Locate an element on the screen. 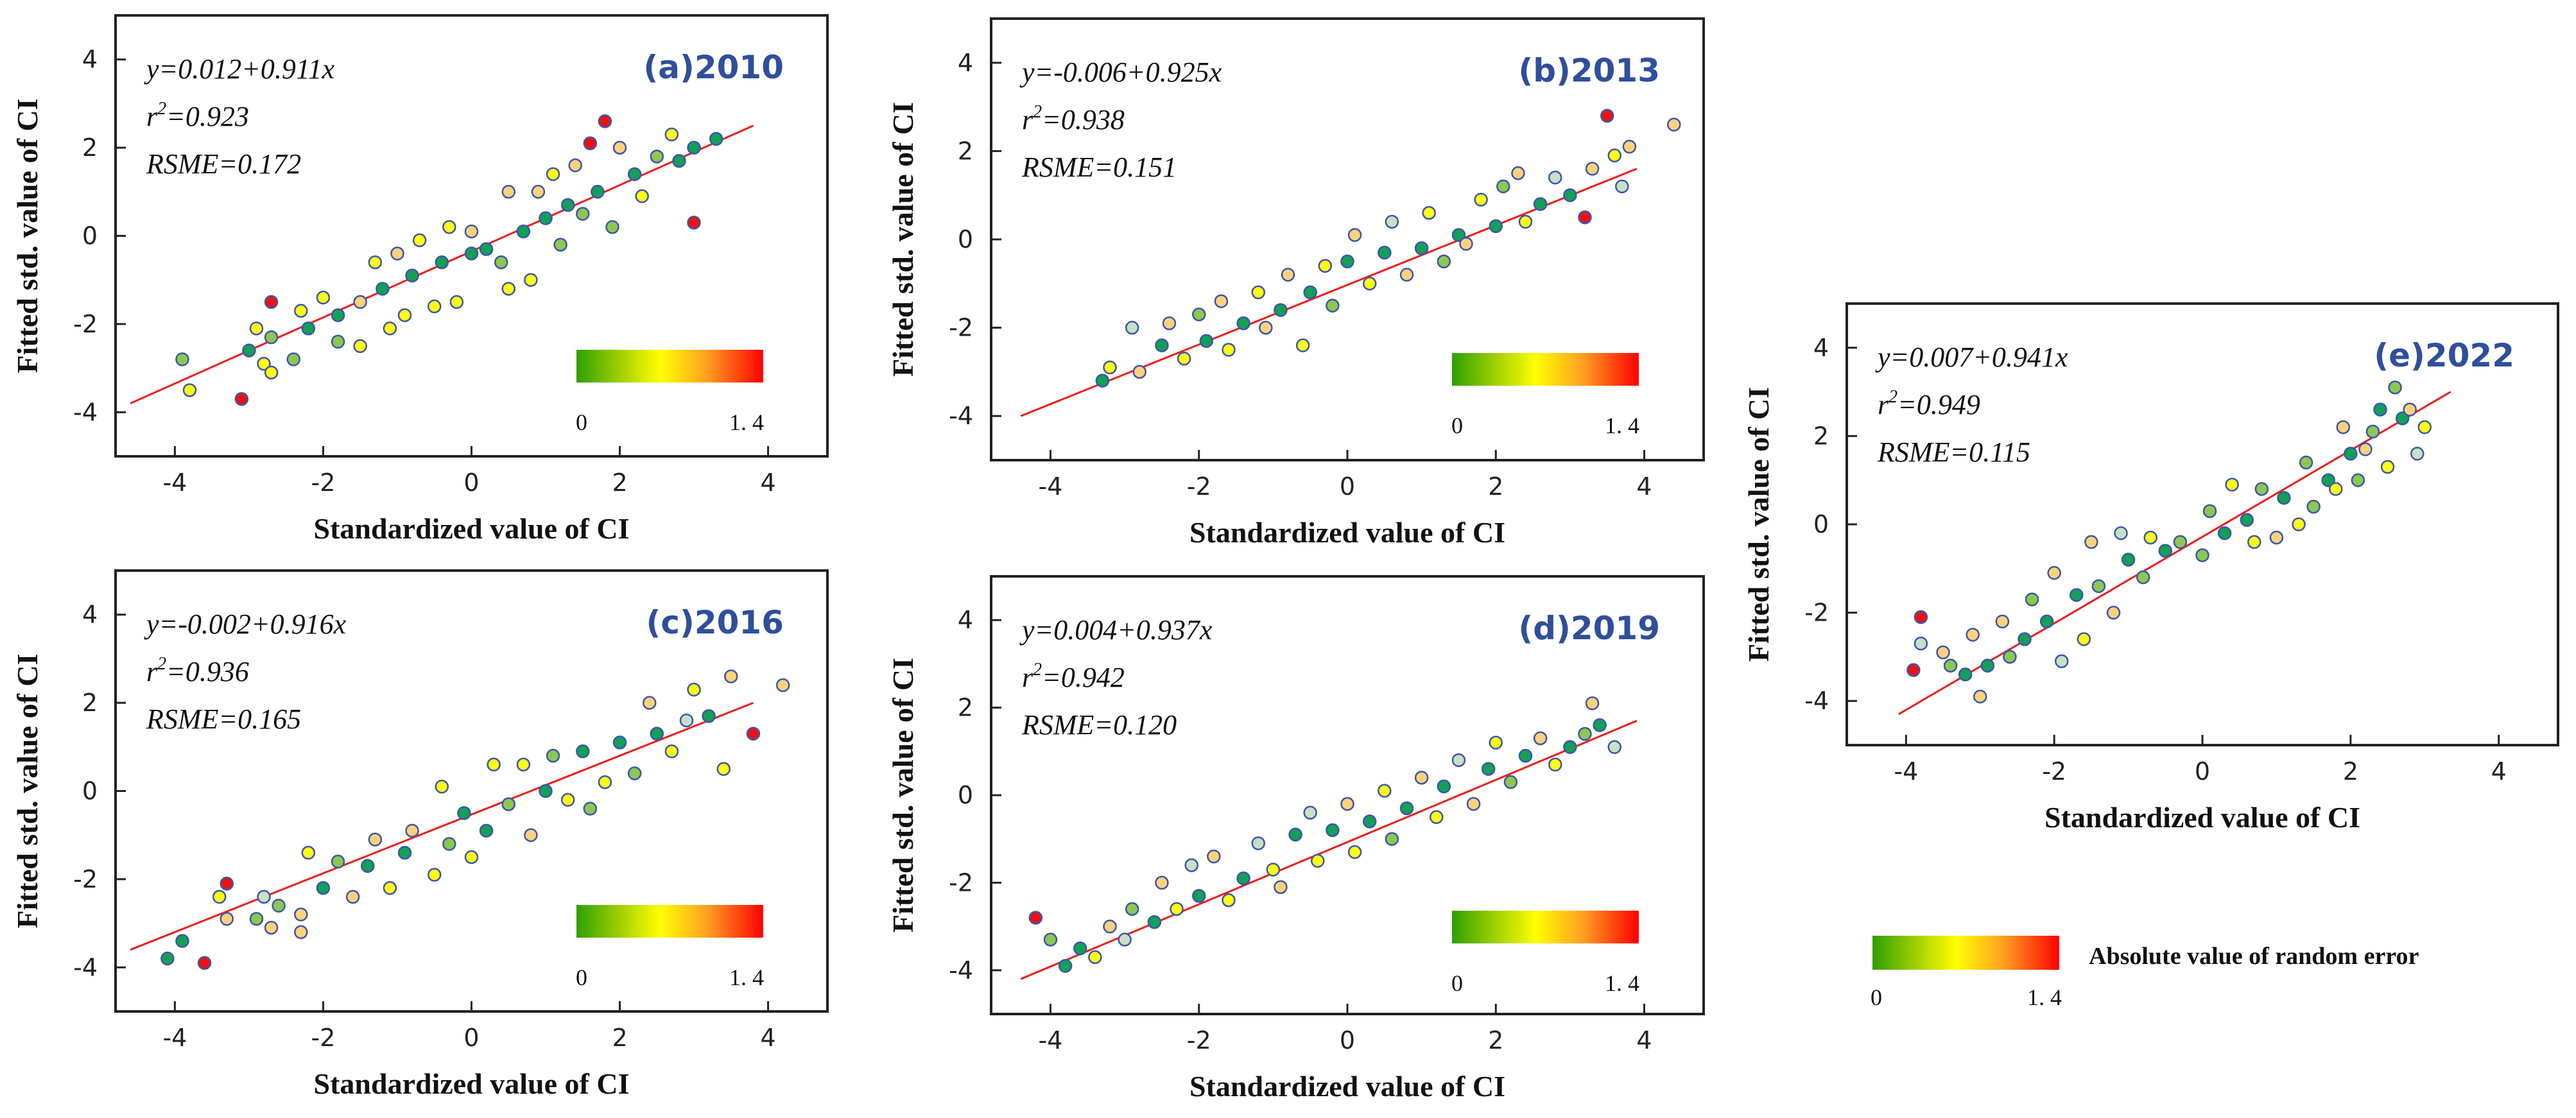 This screenshot has height=1118, width=2576. plot-frame is located at coordinates (1347, 239).